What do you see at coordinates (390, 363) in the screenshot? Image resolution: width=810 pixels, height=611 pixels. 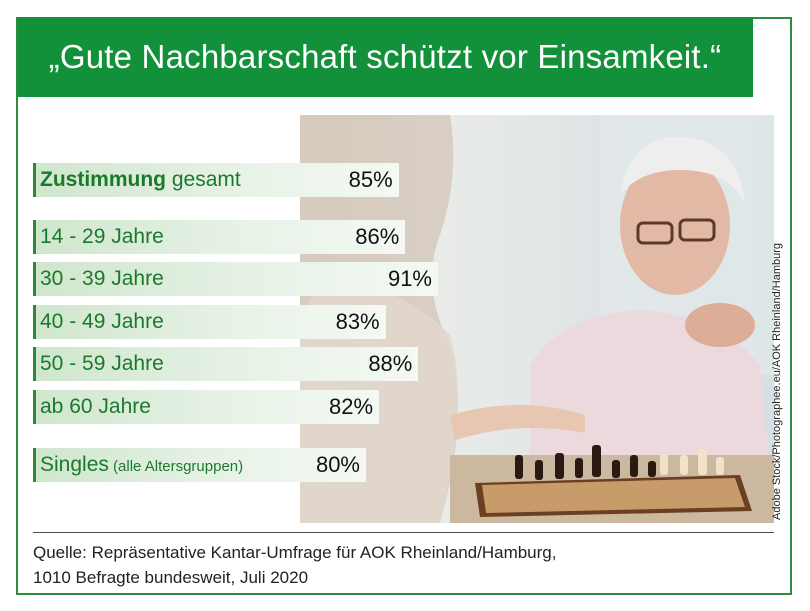 I see `bar-value-50-59: 88%` at bounding box center [390, 363].